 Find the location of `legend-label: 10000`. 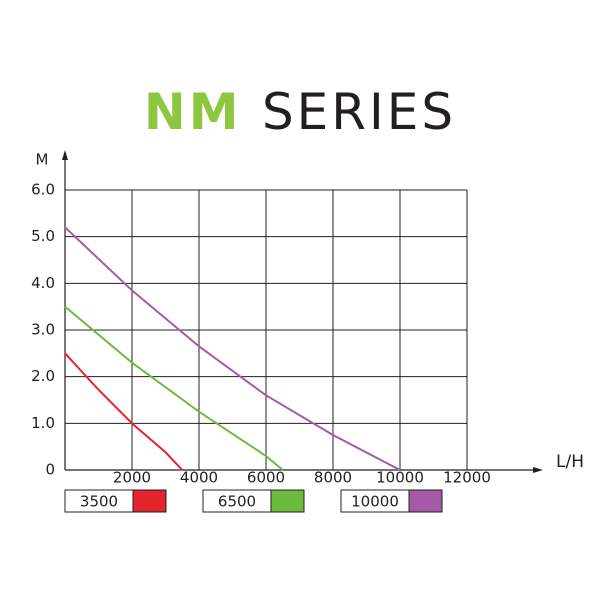

legend-label: 10000 is located at coordinates (375, 502).